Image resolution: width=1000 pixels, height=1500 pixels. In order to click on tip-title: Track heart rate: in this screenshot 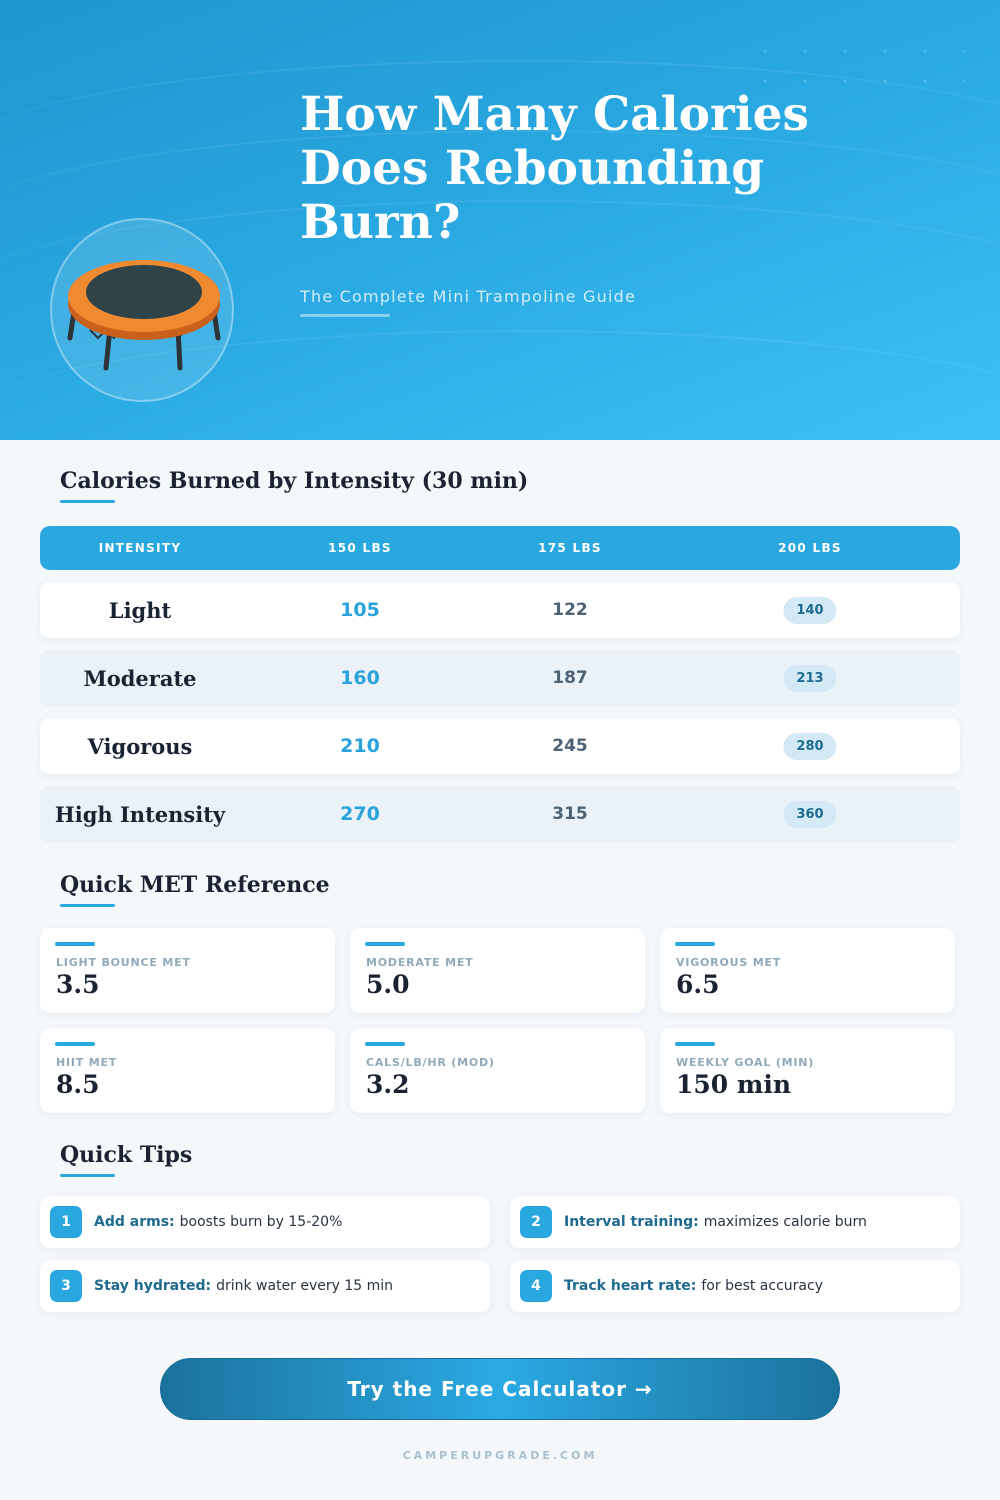, I will do `click(630, 1286)`.